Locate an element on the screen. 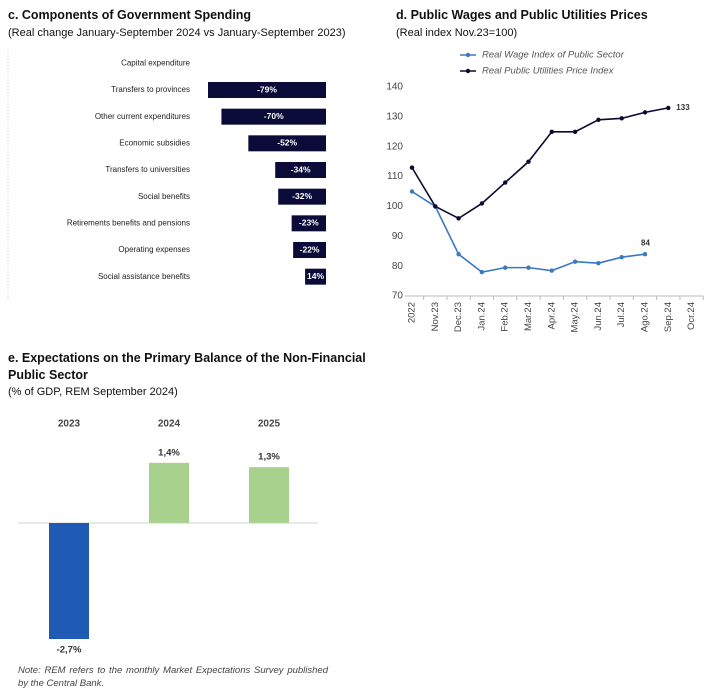 The width and height of the screenshot is (720, 698). x-tick-label: Feb.24 is located at coordinates (505, 317).